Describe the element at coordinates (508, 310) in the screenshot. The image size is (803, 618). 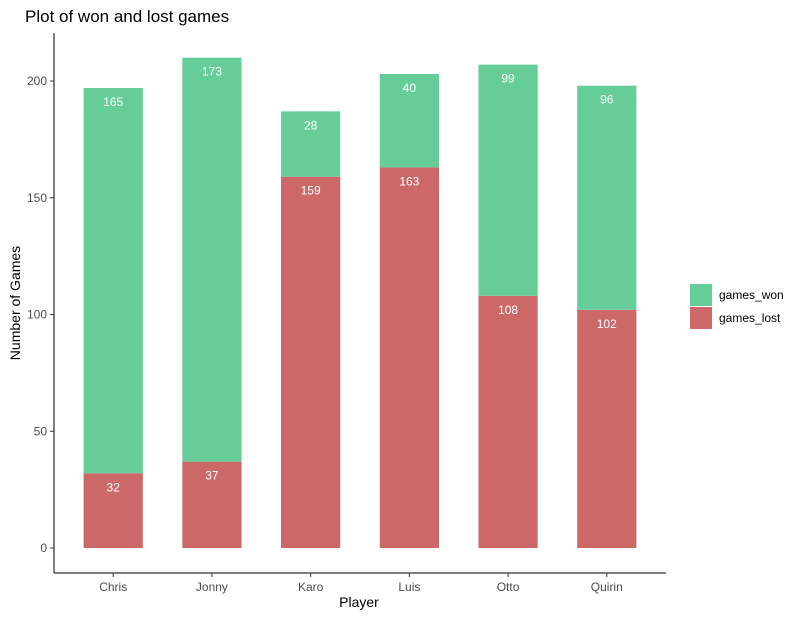
I see `bar-value-label: 108` at that location.